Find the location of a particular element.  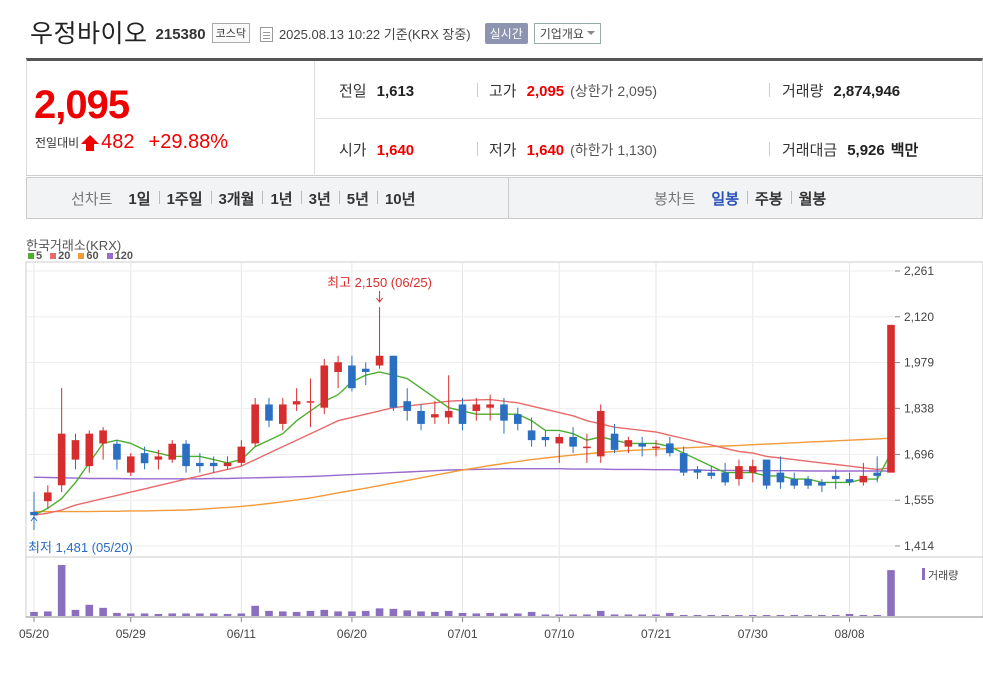

y-tick-label: 1,555 is located at coordinates (919, 500).